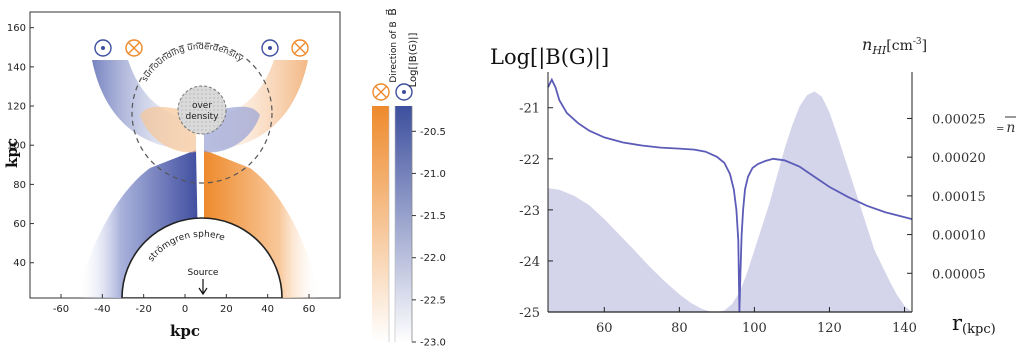  I want to click on line-y-right-tick-label: 0.00015, so click(959, 197).